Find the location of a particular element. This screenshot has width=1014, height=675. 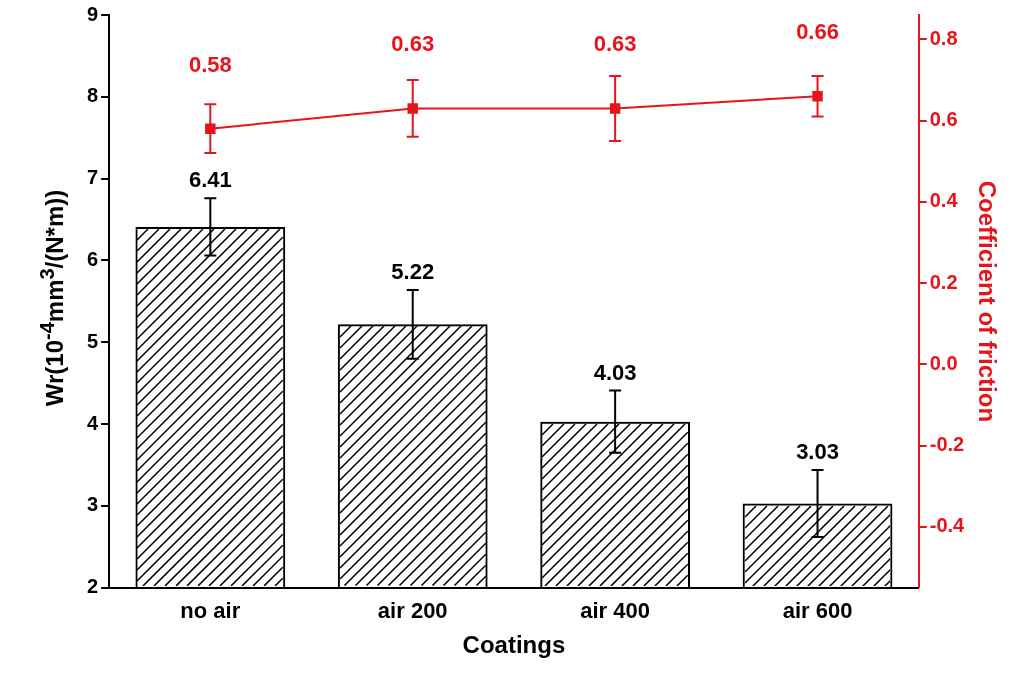

y-tick-label: 5 is located at coordinates (93, 340).